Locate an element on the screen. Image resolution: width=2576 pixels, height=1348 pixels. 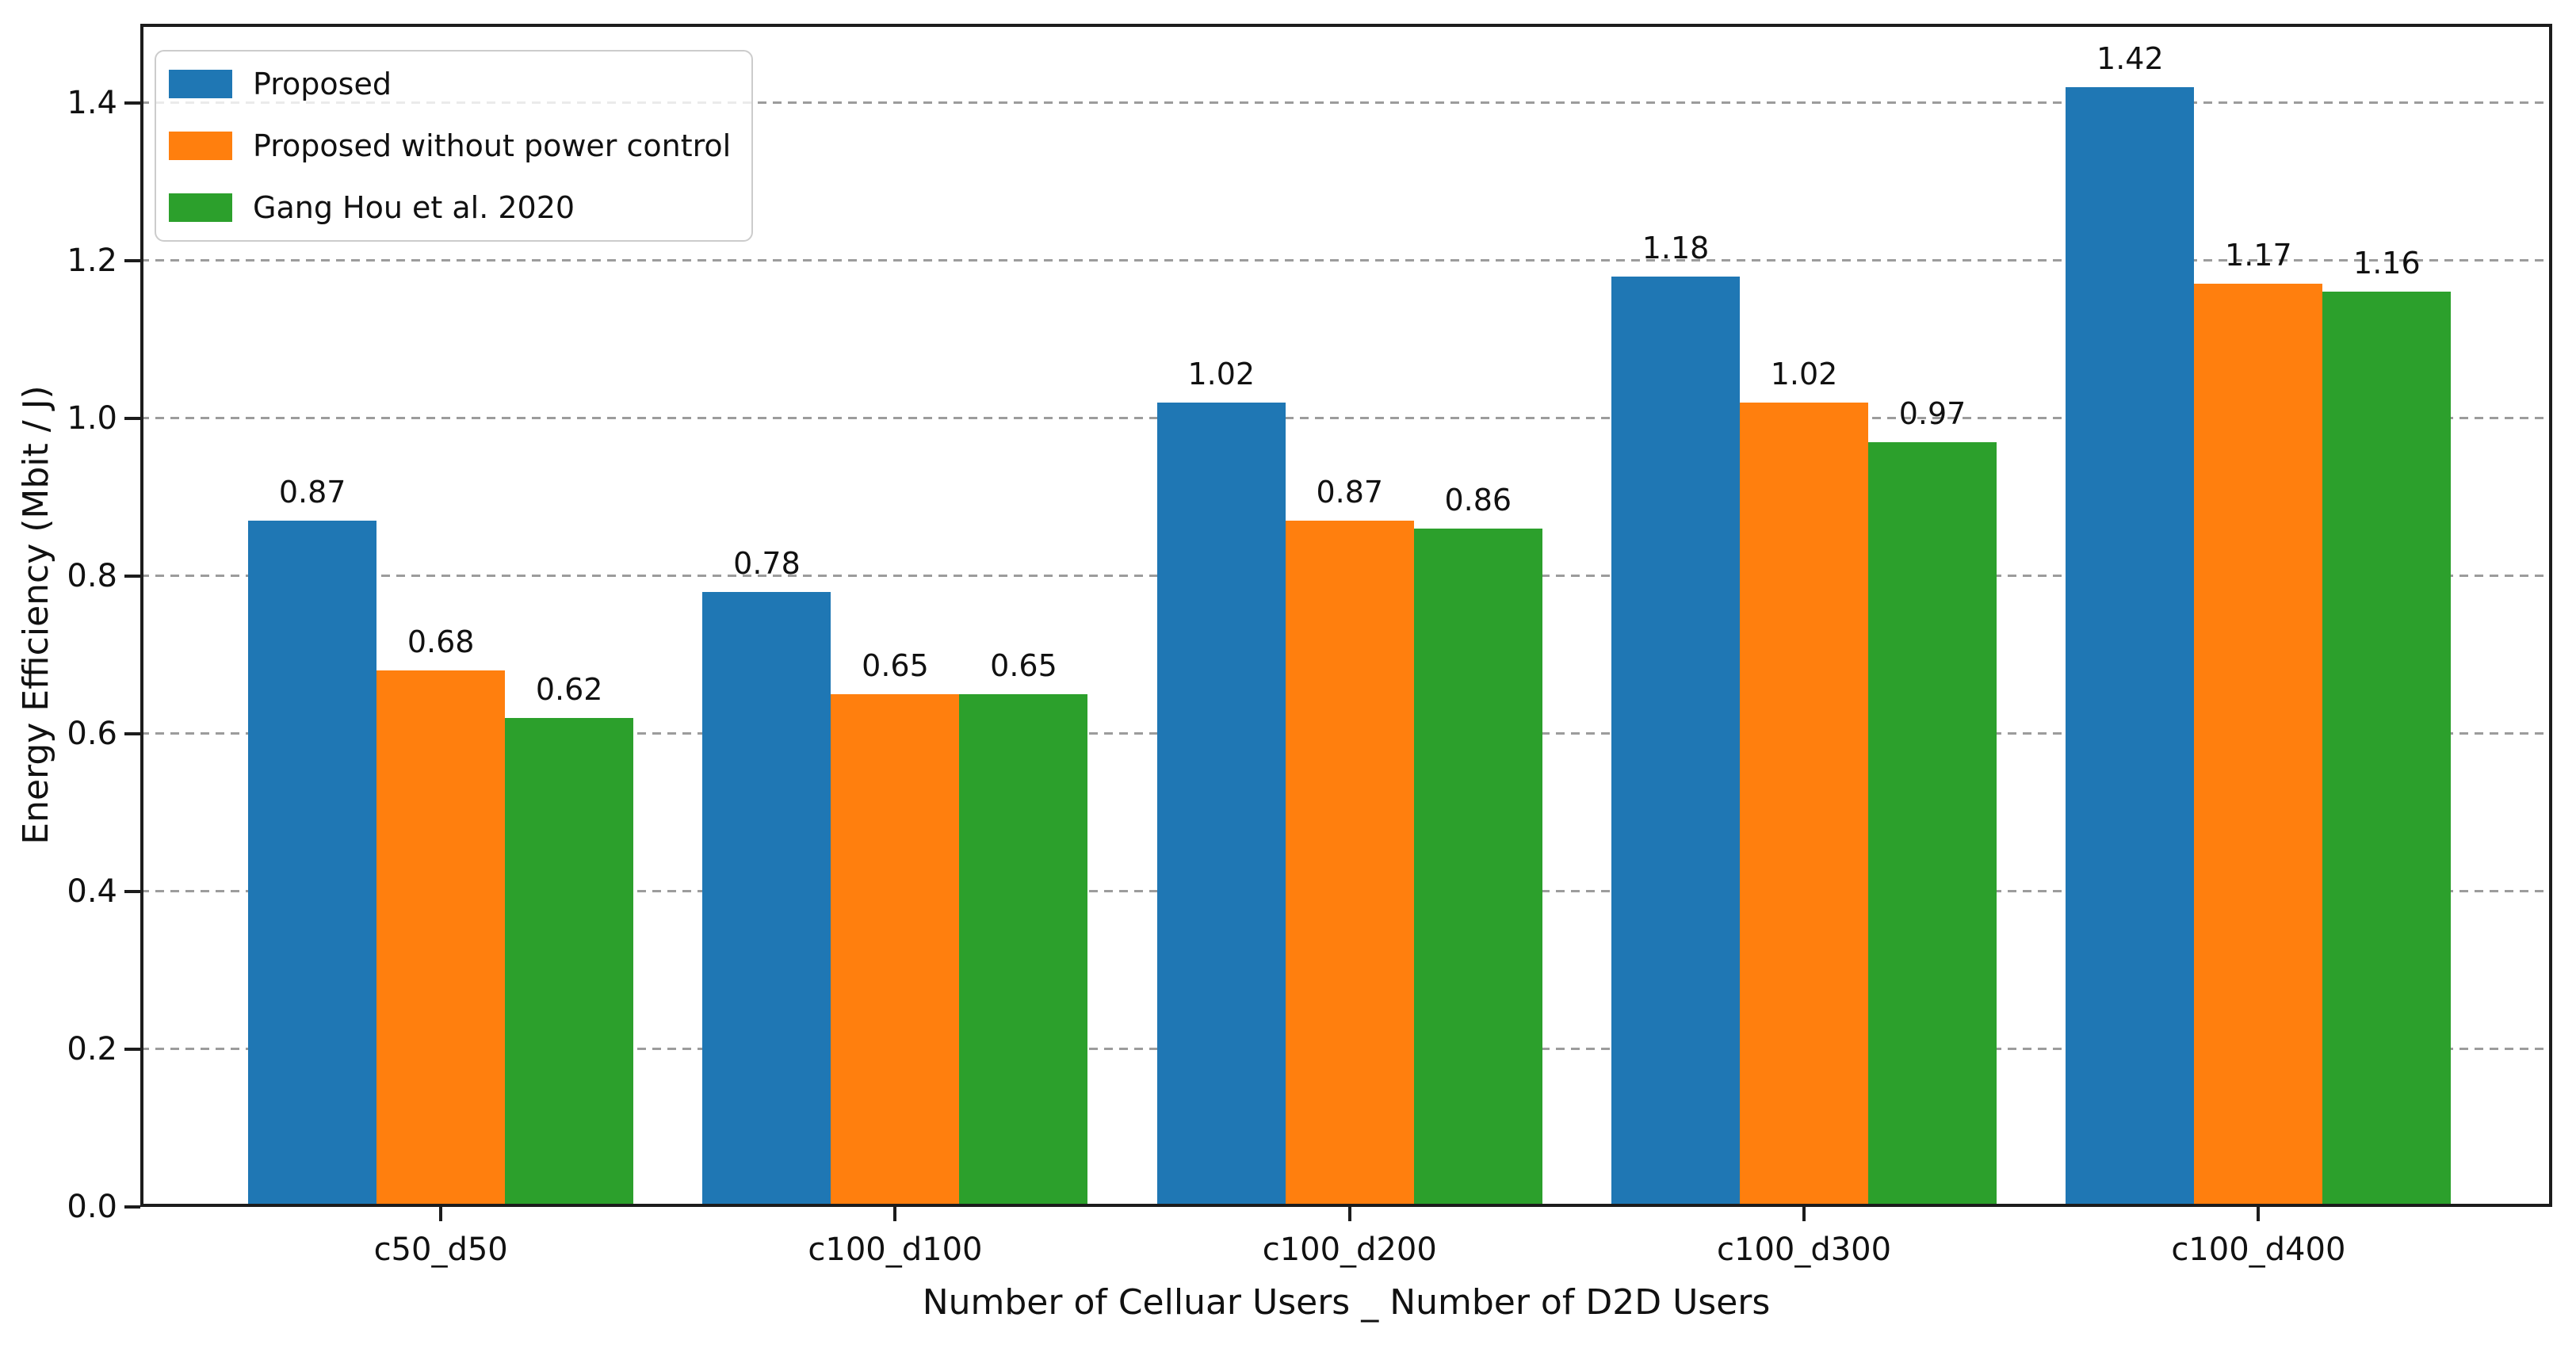
bar-value-label: 0.97 is located at coordinates (1932, 413).